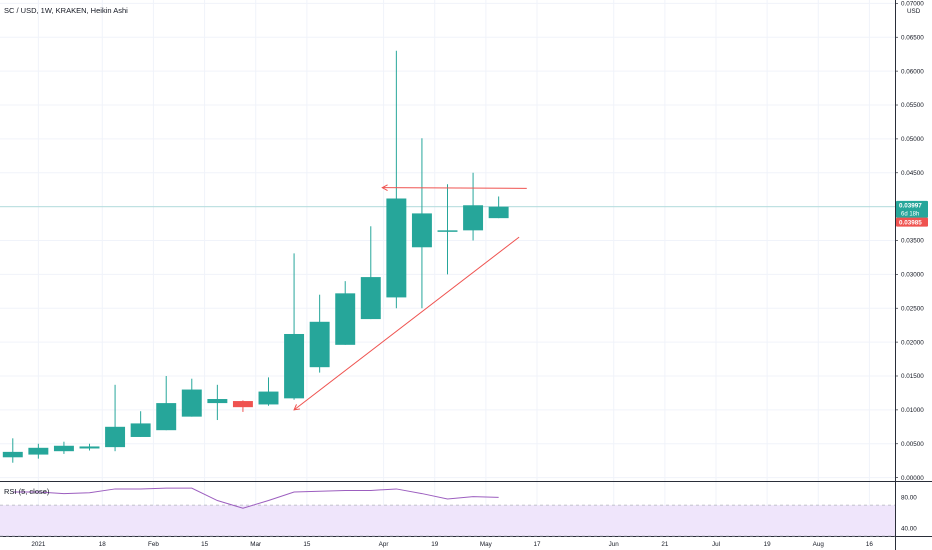 This screenshot has height=550, width=932. Describe the element at coordinates (912, 478) in the screenshot. I see `price-tick-label: 0.00000` at that location.